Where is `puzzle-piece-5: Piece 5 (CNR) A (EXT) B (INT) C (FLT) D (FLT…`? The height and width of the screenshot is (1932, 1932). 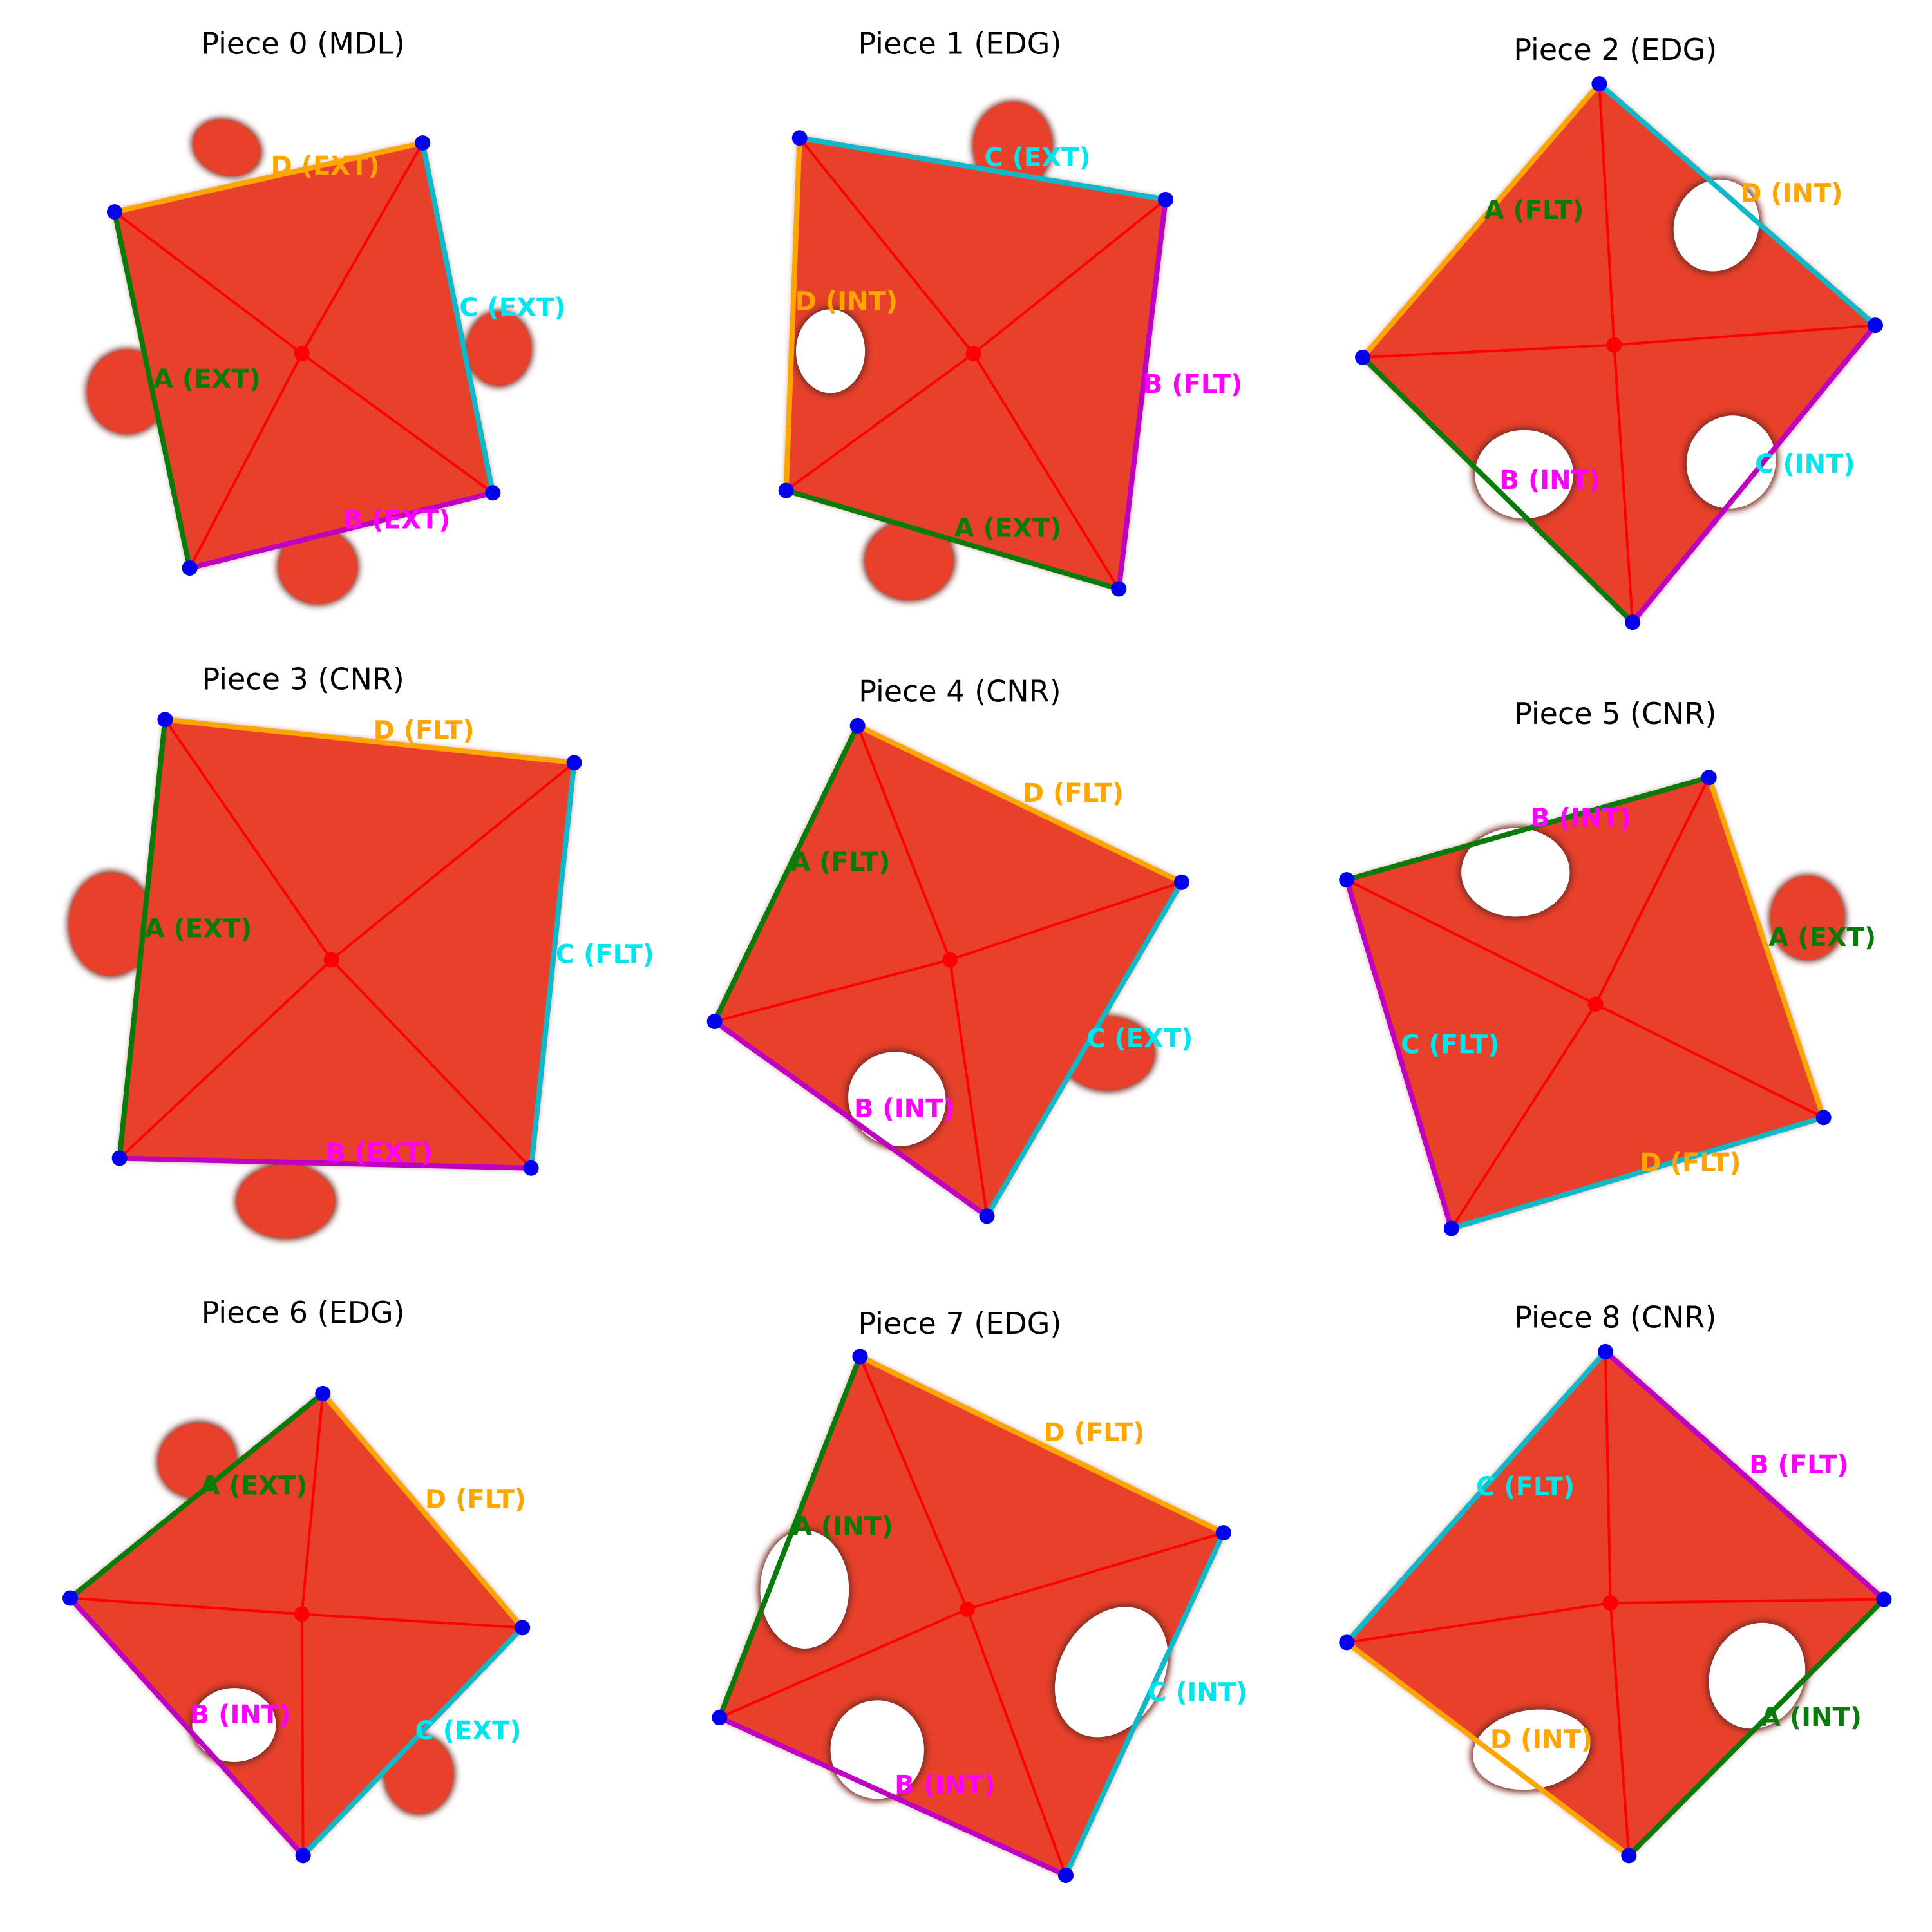 puzzle-piece-5: Piece 5 (CNR) A (EXT) B (INT) C (FLT) D (FLT… is located at coordinates (1607, 966).